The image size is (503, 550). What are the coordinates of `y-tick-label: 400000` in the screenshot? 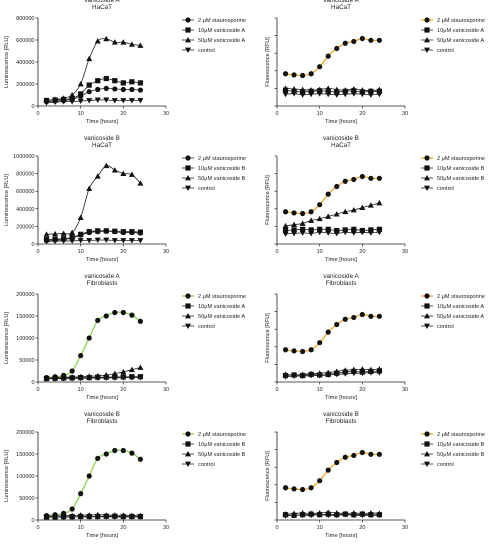 It's located at (25, 63).